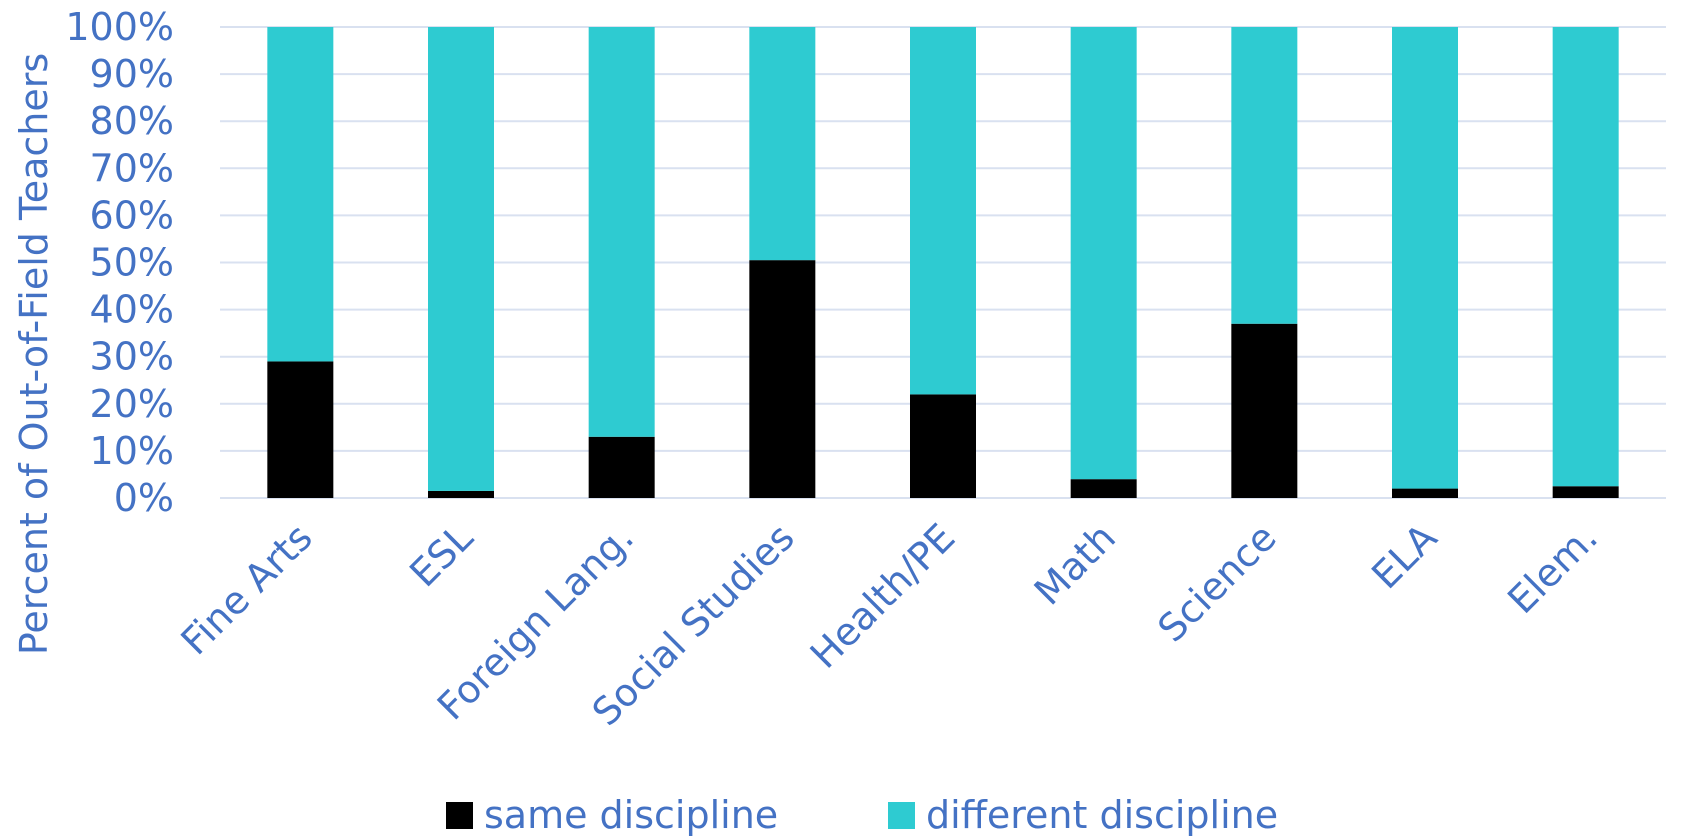 This screenshot has width=1702, height=838. I want to click on y-axis-title: Percent of Out-of-Field Teachers, so click(34, 354).